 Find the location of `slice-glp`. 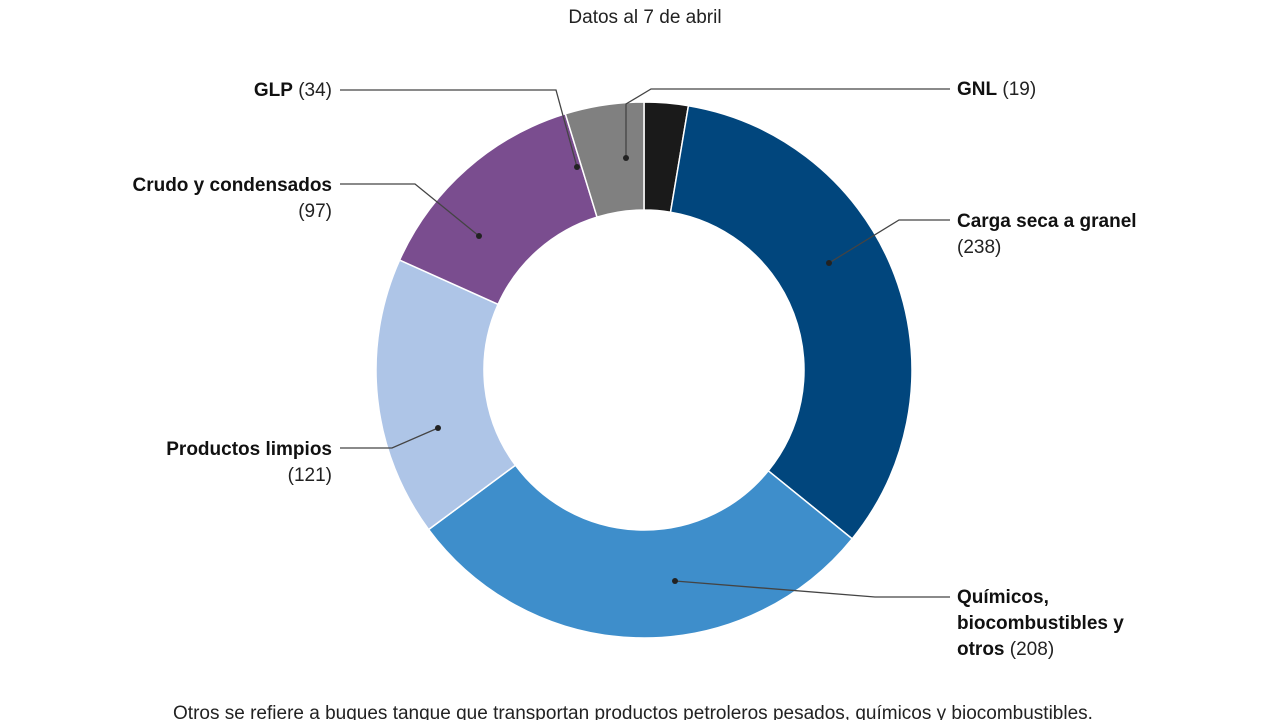

slice-glp is located at coordinates (604, 159).